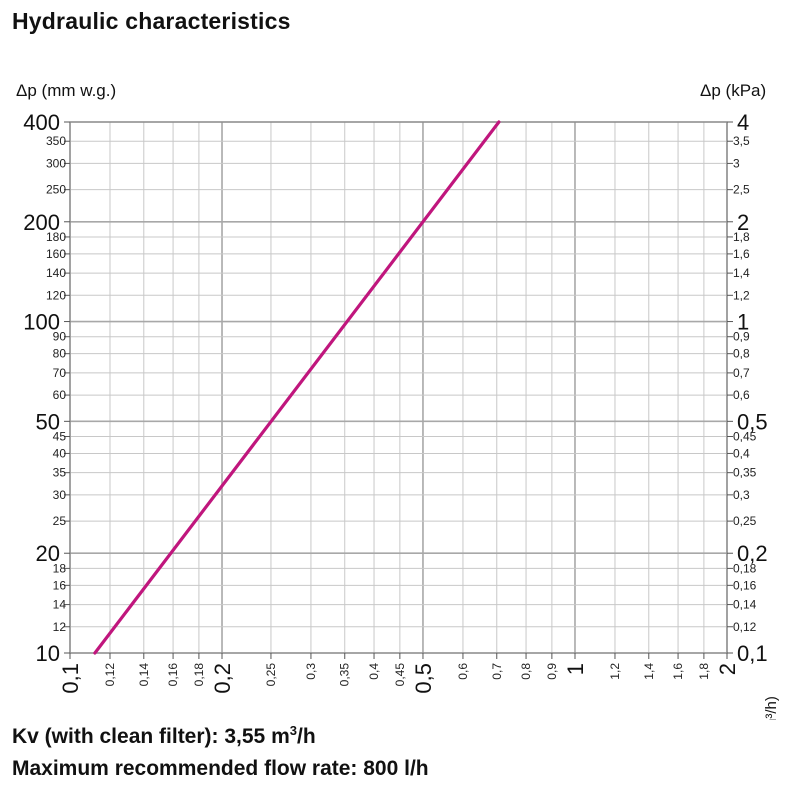 Image resolution: width=800 pixels, height=800 pixels. What do you see at coordinates (423, 678) in the screenshot?
I see `x-tick-label: 0,5` at bounding box center [423, 678].